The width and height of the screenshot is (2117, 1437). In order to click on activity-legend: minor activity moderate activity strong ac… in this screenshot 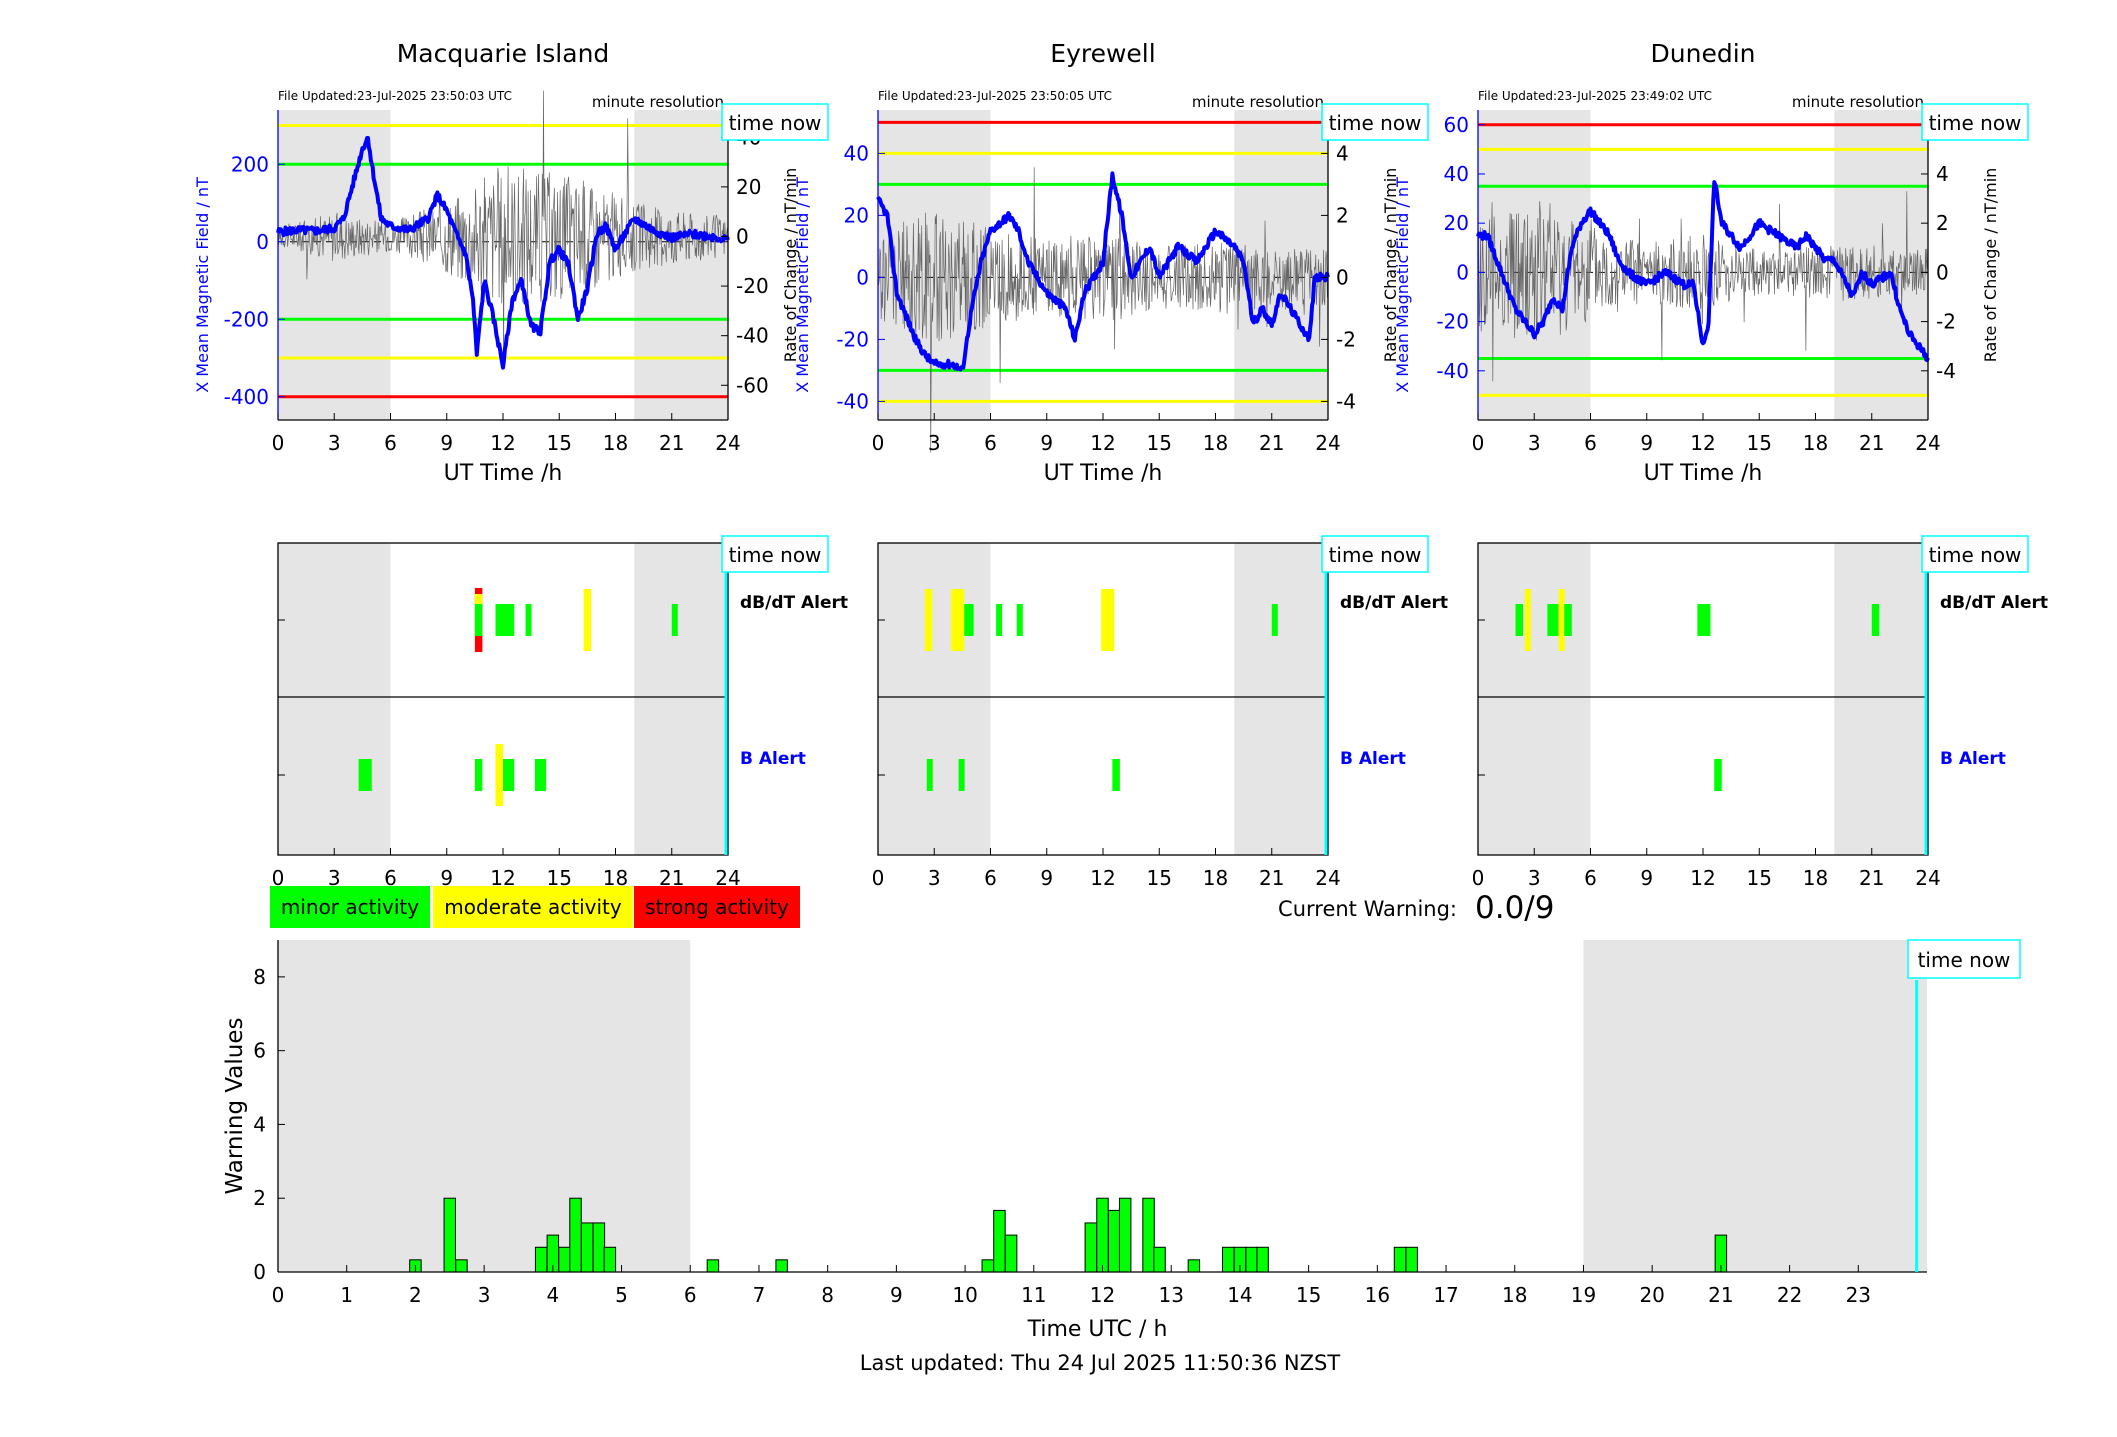, I will do `click(535, 907)`.